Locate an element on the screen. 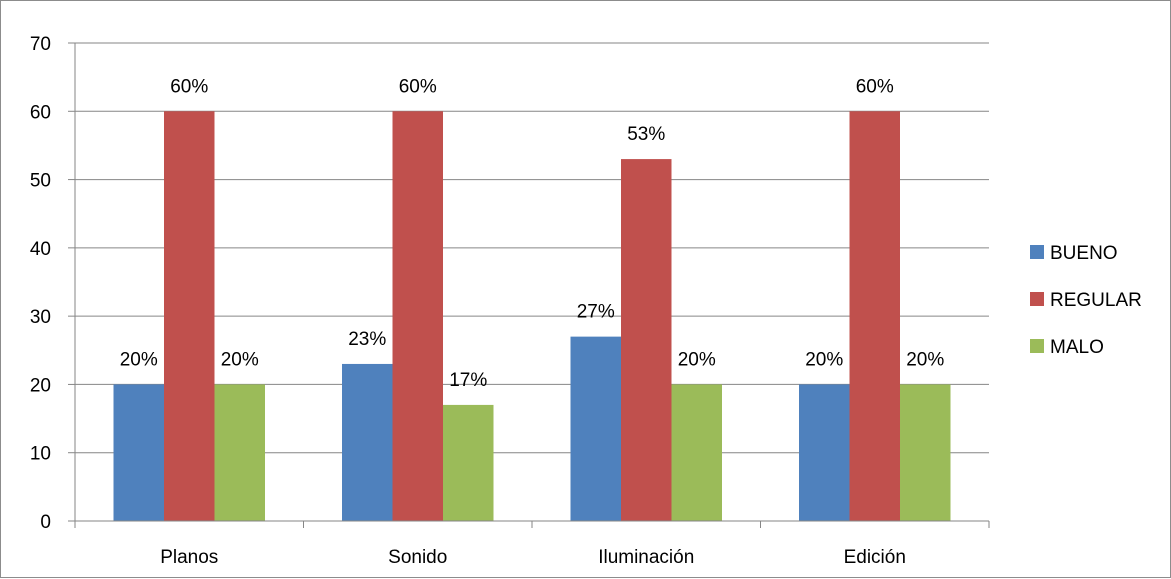  x-tick-label: Edición is located at coordinates (875, 557).